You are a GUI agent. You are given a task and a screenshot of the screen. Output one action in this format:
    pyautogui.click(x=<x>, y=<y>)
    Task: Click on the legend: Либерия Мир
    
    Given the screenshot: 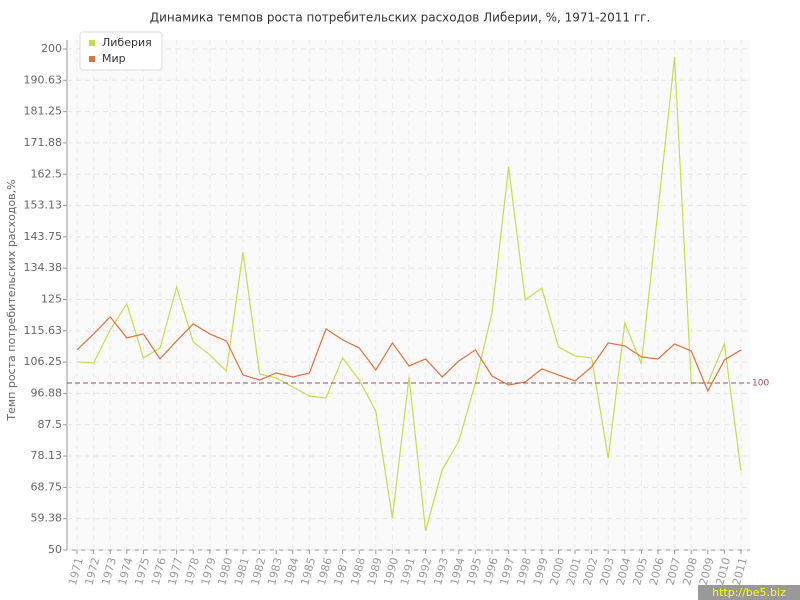 What is the action you would take?
    pyautogui.click(x=121, y=51)
    